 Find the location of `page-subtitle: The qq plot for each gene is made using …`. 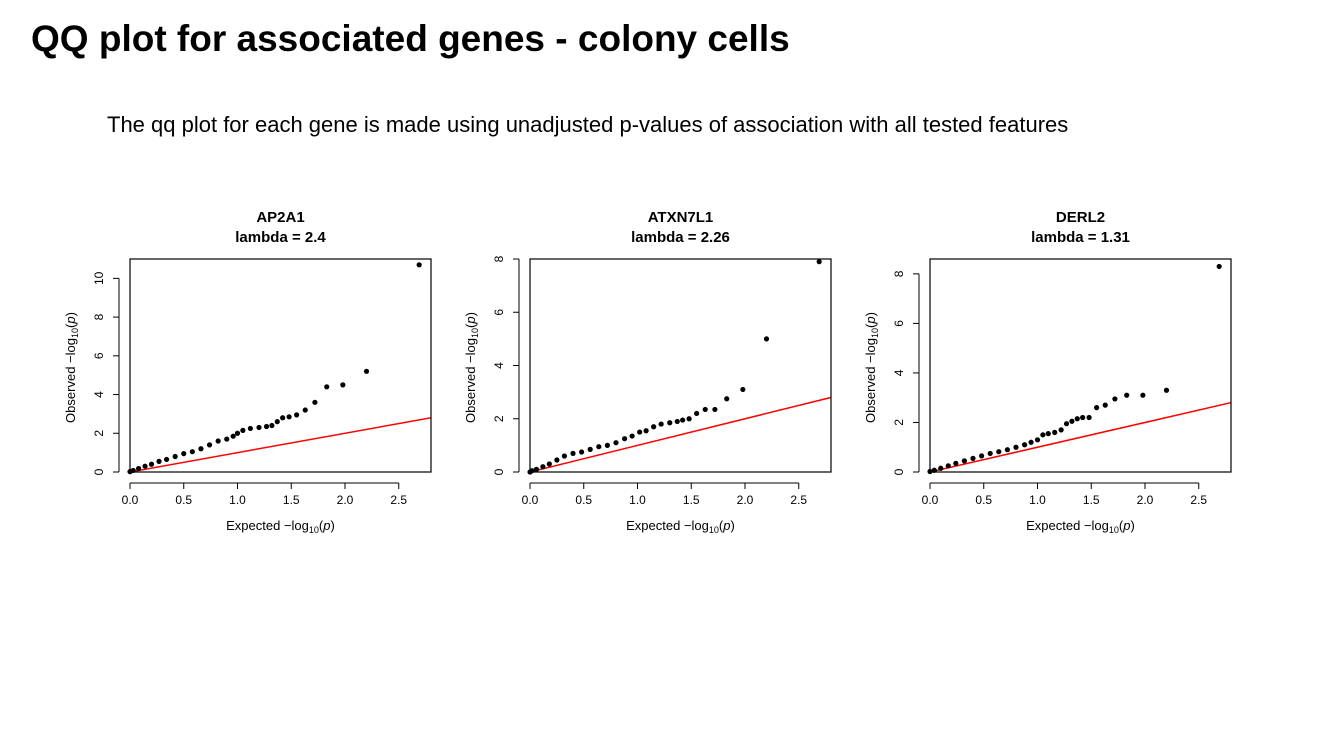

page-subtitle: The qq plot for each gene is made using … is located at coordinates (588, 124).